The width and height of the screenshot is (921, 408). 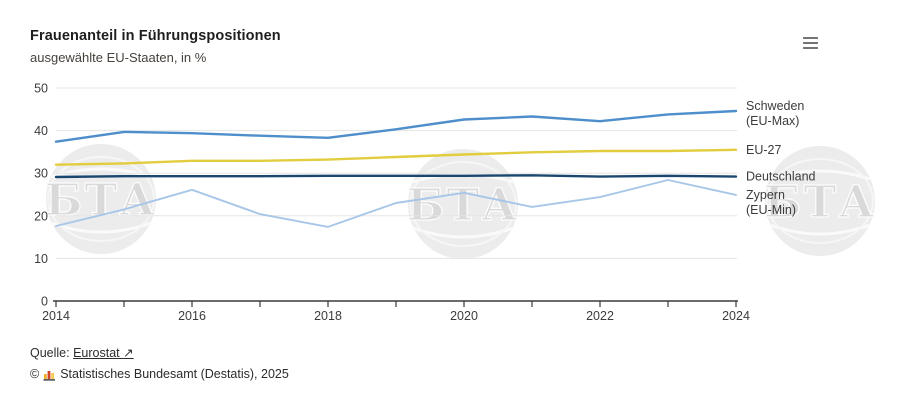 I want to click on svg-text: Schweden, so click(x=775, y=106).